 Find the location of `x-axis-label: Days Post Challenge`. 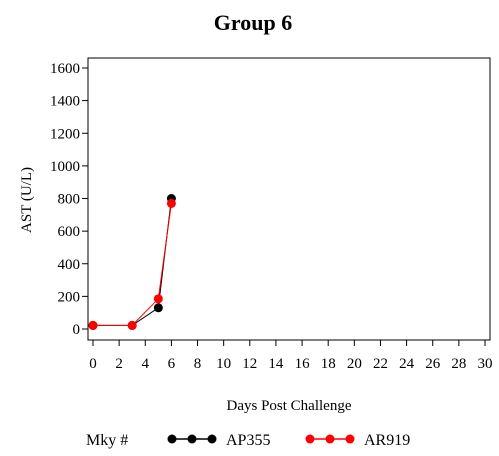

x-axis-label: Days Post Challenge is located at coordinates (289, 406).